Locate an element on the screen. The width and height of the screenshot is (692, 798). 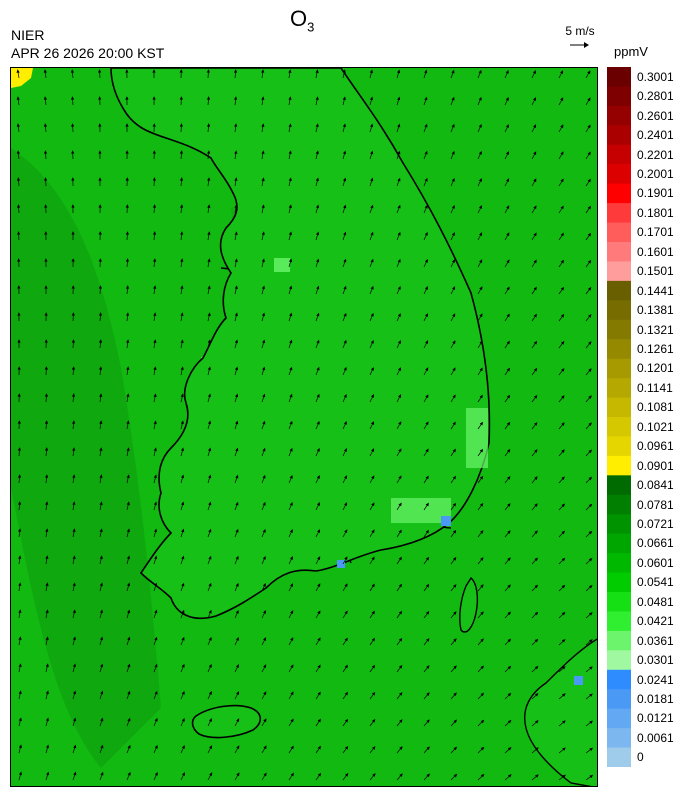
color-scale-label: 0.0301 is located at coordinates (655, 660).